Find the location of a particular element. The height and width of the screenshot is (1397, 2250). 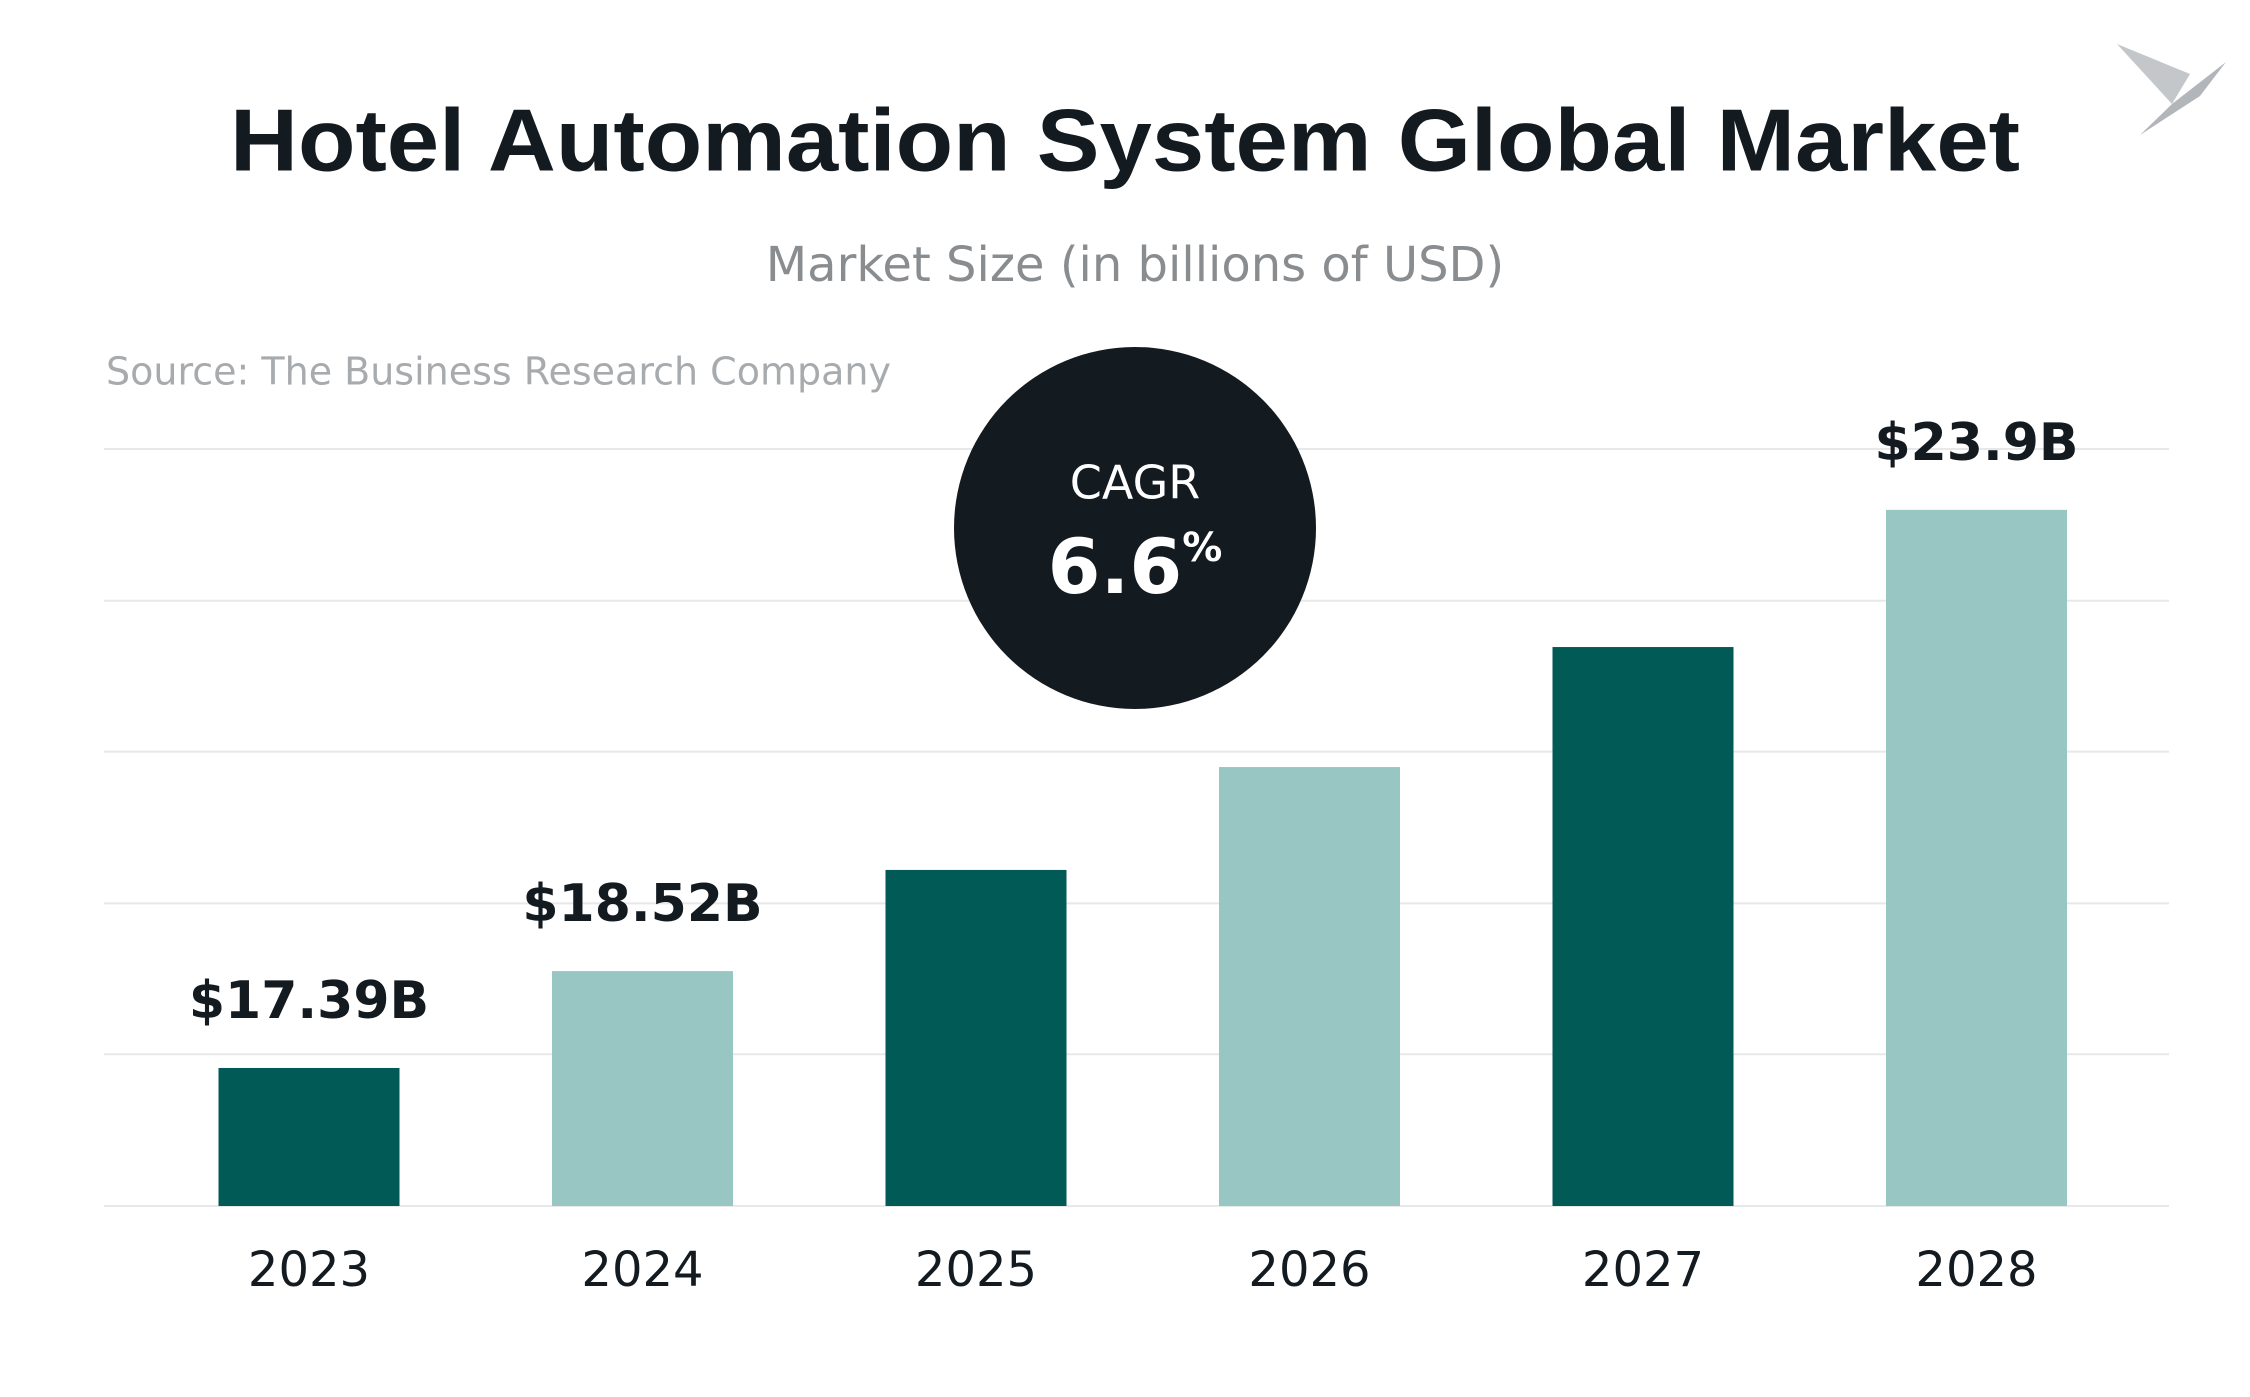

cagr-value: 6.6% is located at coordinates (1135, 566).